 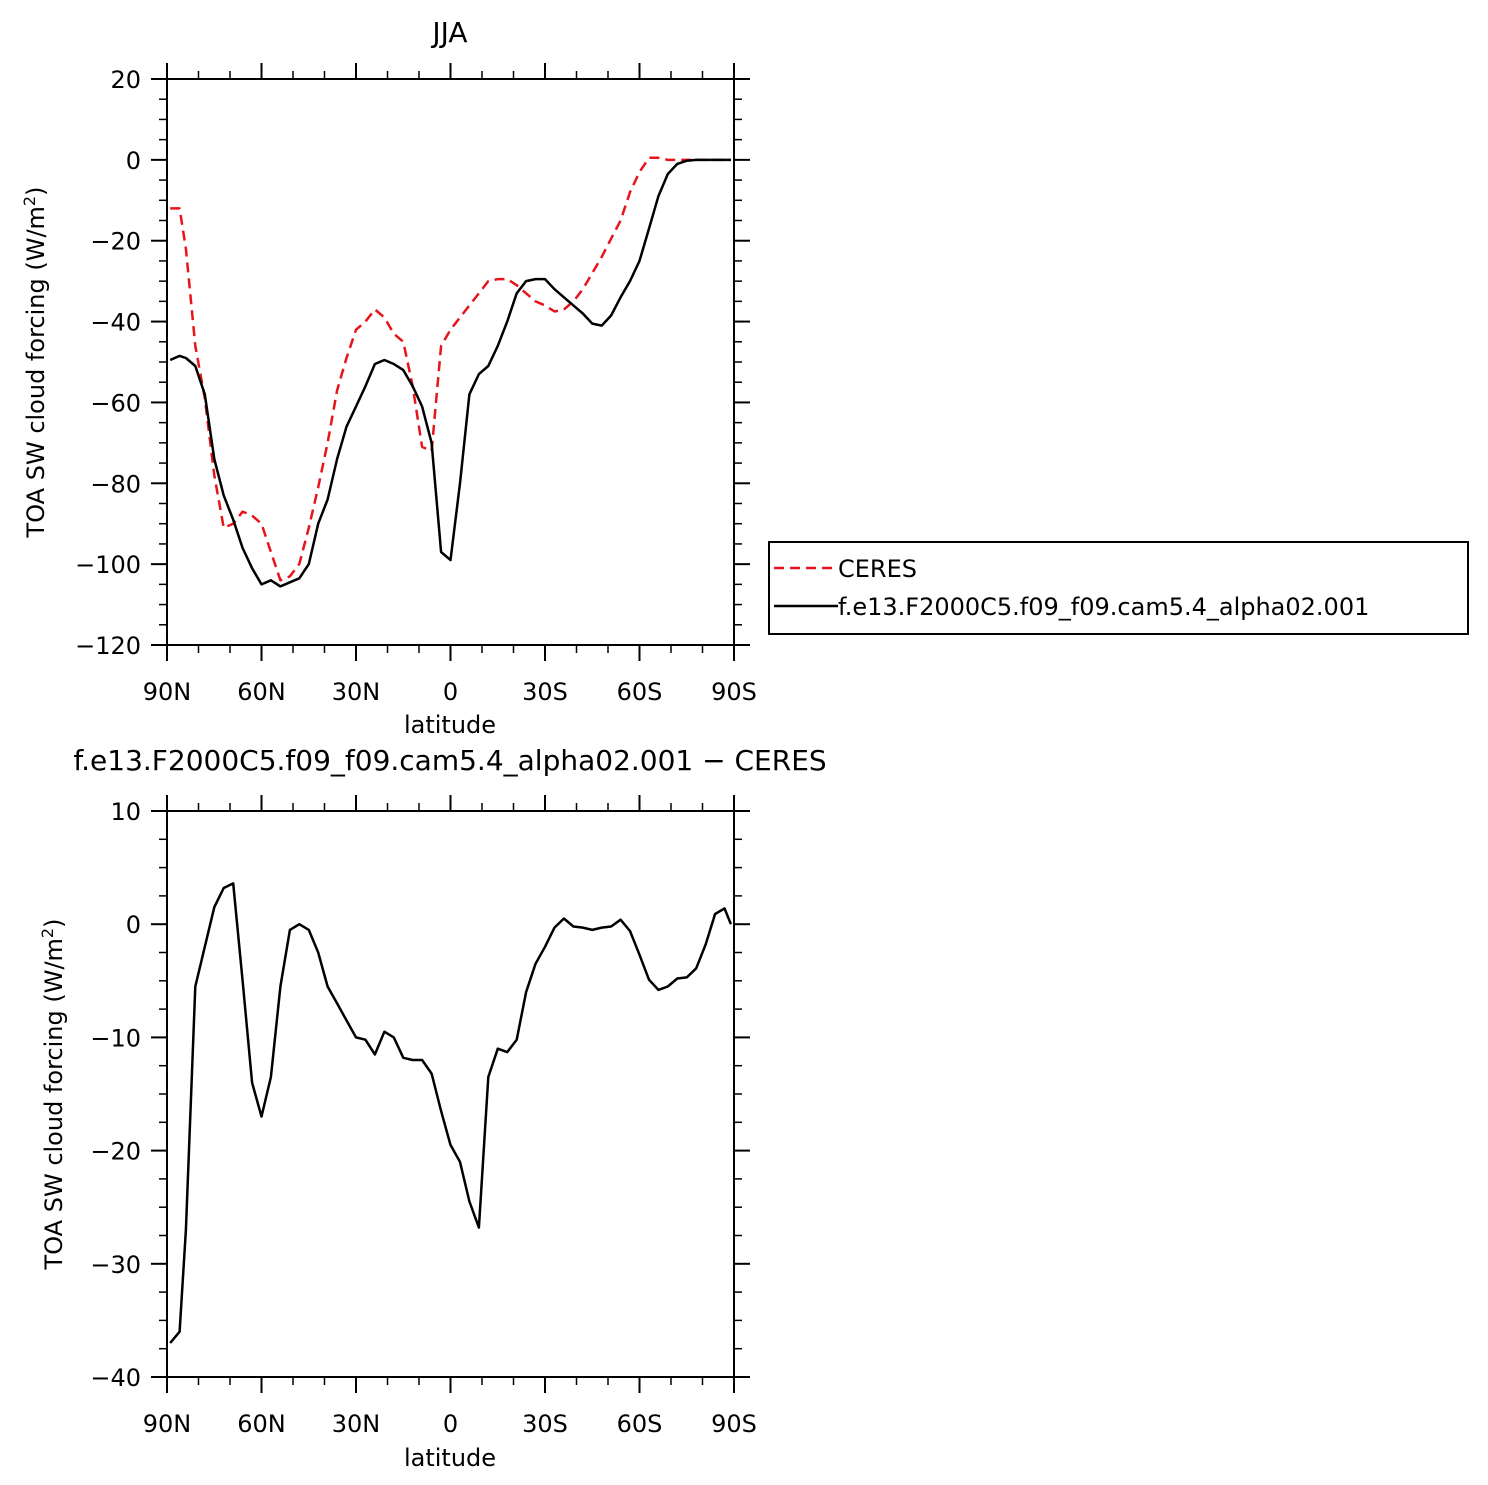 I want to click on y-tick-label: −120, so click(x=108, y=646).